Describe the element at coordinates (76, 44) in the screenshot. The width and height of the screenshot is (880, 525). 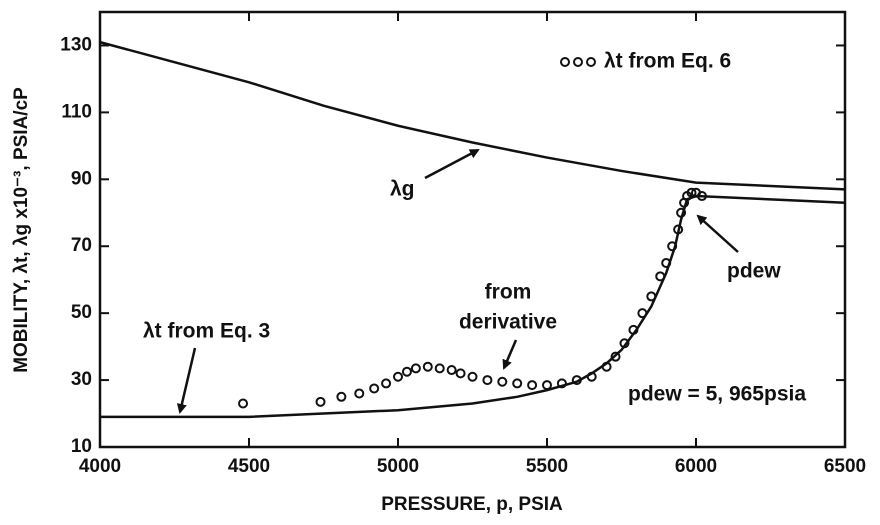
I see `y-tick-label: 130` at that location.